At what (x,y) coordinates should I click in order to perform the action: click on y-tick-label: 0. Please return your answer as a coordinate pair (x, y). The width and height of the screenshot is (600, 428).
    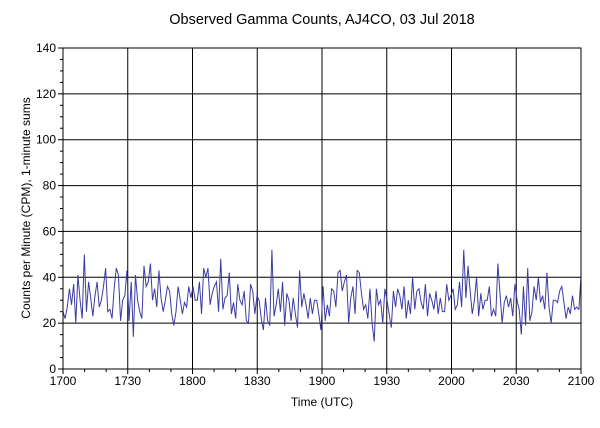
    Looking at the image, I should click on (52, 369).